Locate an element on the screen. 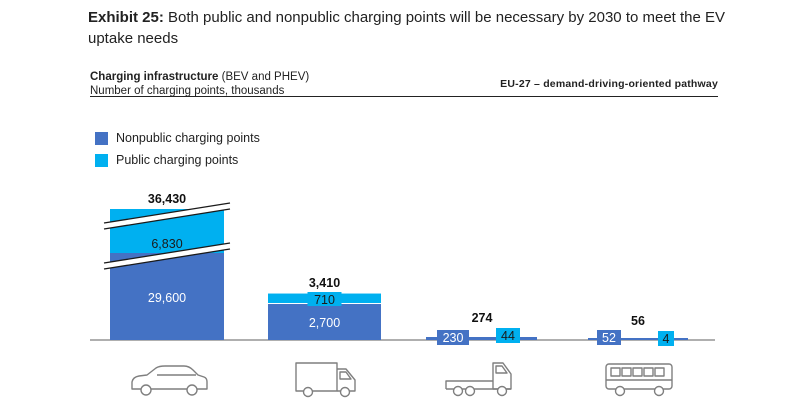  data-label-van-public-bg is located at coordinates (324, 299).